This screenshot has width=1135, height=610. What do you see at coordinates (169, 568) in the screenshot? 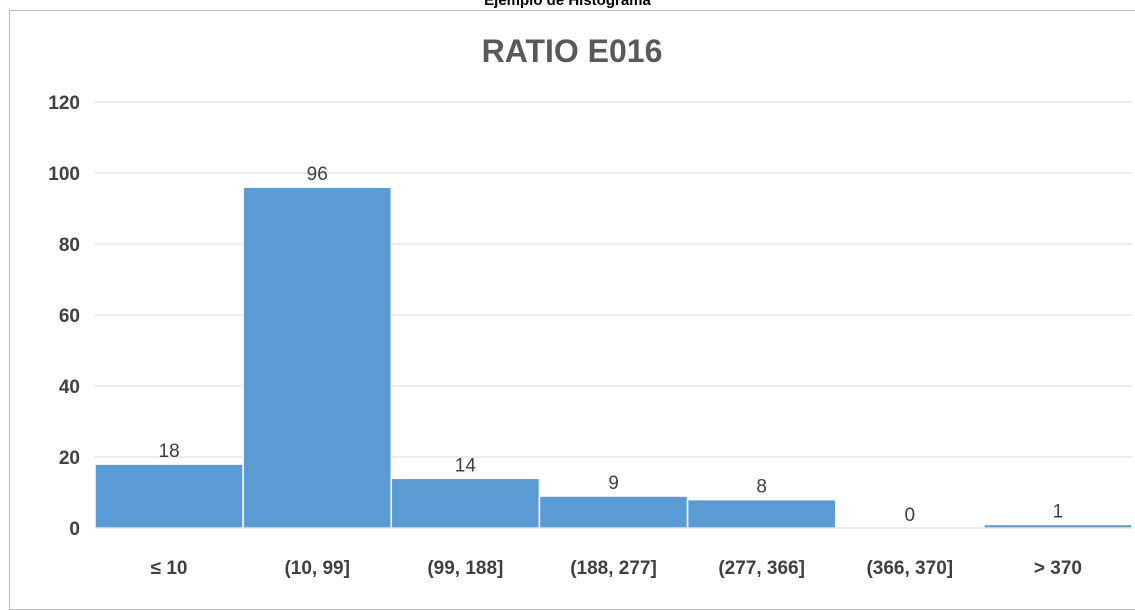
I see `x-tick-label-0: ≤ 10` at bounding box center [169, 568].